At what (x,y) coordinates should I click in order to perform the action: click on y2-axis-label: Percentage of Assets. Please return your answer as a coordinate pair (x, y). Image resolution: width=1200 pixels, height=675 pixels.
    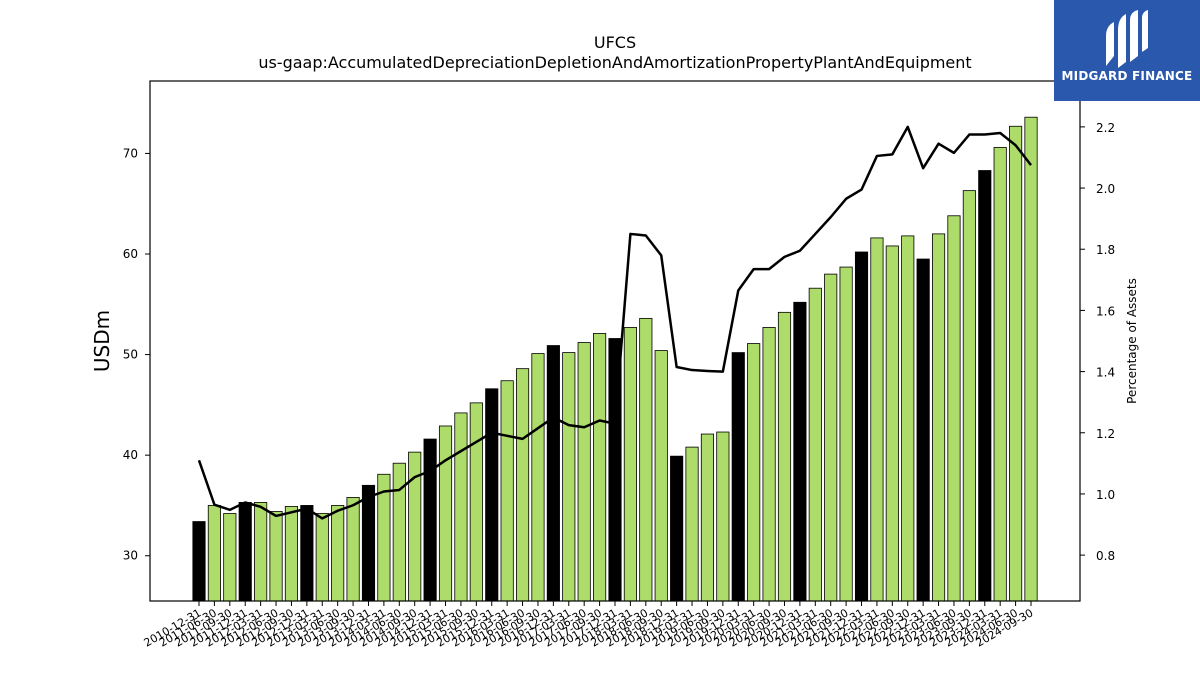
    Looking at the image, I should click on (1132, 341).